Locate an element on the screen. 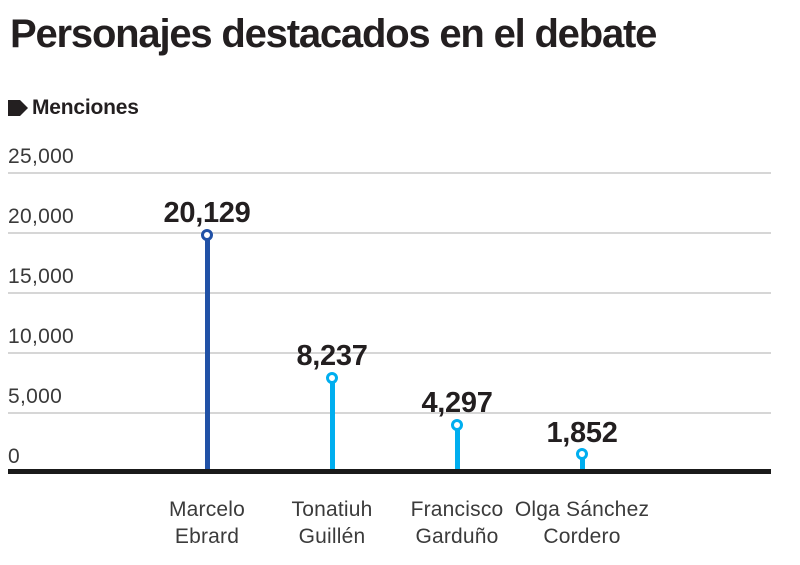 Image resolution: width=800 pixels, height=565 pixels. y-axis-tick-label: 10,000 is located at coordinates (41, 336).